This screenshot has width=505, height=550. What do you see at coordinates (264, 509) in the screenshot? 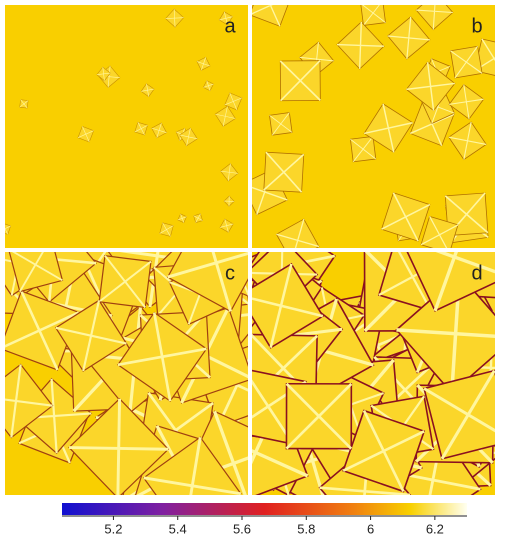
I see `colorbar` at bounding box center [264, 509].